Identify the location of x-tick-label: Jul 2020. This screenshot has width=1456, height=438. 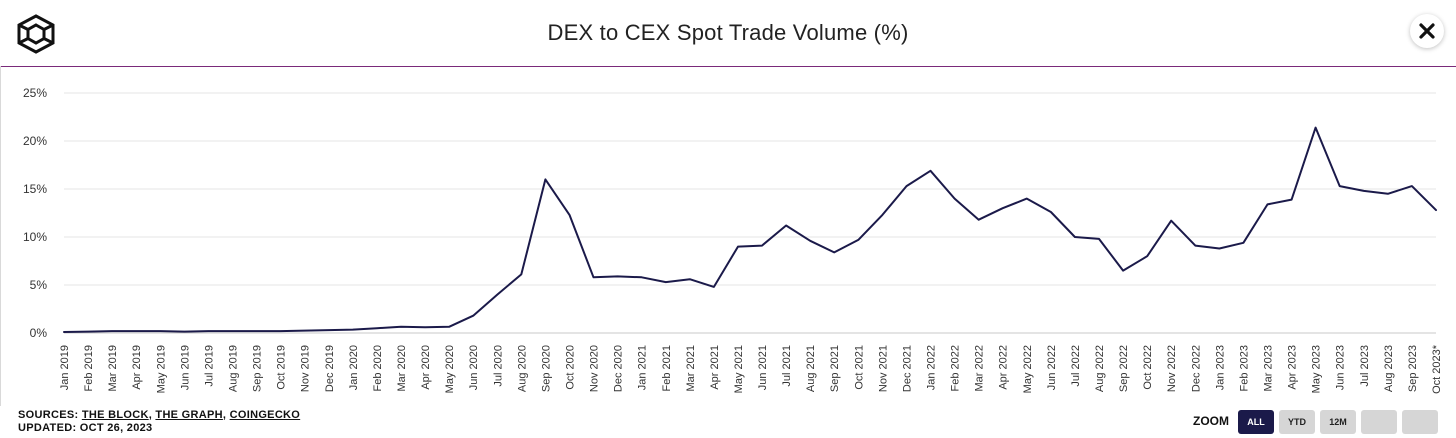
(498, 366).